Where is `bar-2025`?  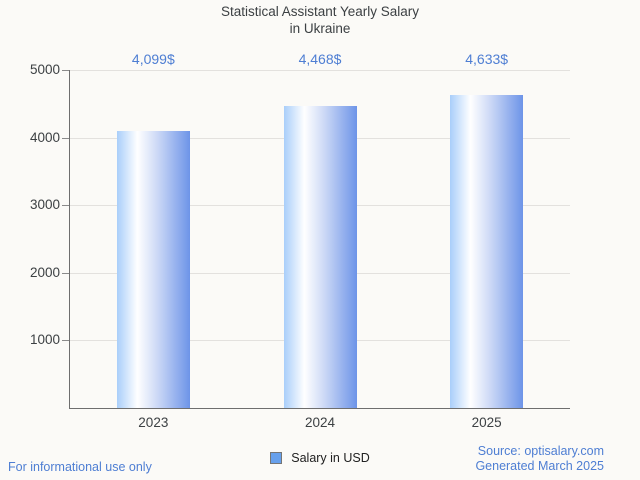 bar-2025 is located at coordinates (487, 251).